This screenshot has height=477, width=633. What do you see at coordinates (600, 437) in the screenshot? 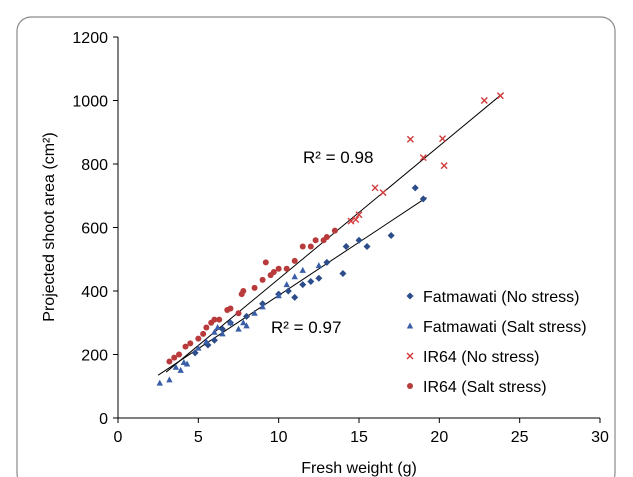
I see `x-tick-label: 30` at bounding box center [600, 437].